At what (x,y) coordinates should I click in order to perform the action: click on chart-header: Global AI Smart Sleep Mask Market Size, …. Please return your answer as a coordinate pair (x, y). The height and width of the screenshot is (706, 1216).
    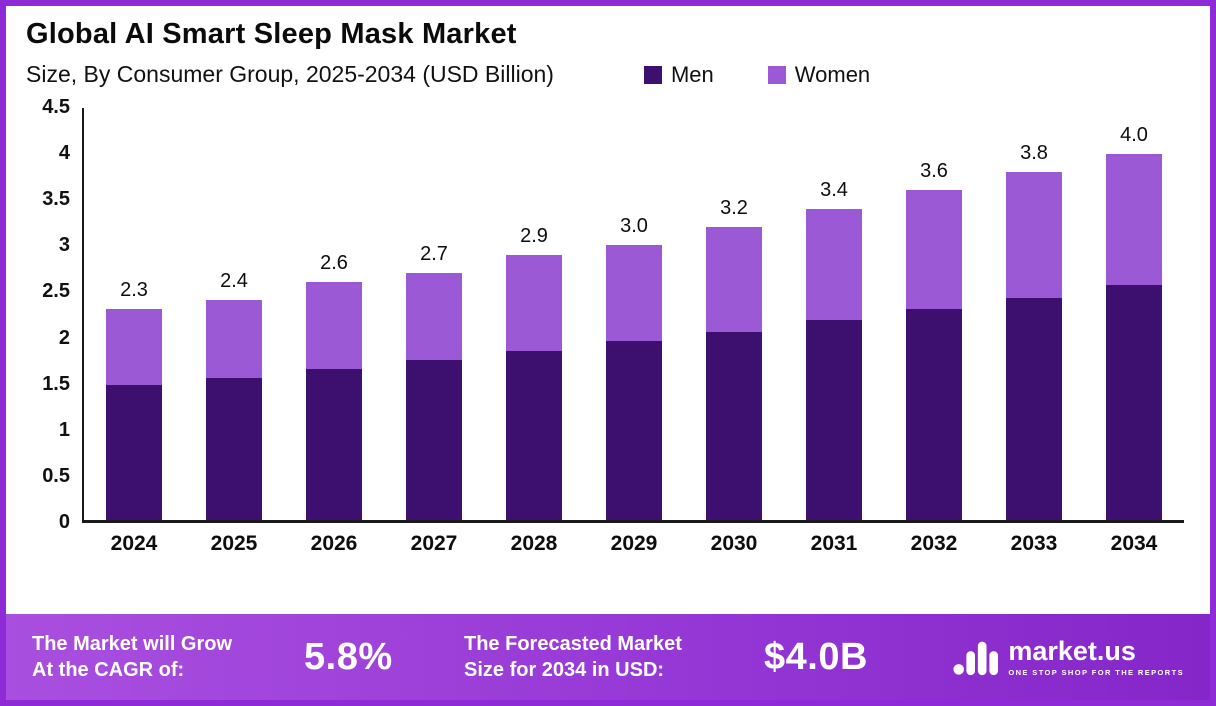
    Looking at the image, I should click on (608, 49).